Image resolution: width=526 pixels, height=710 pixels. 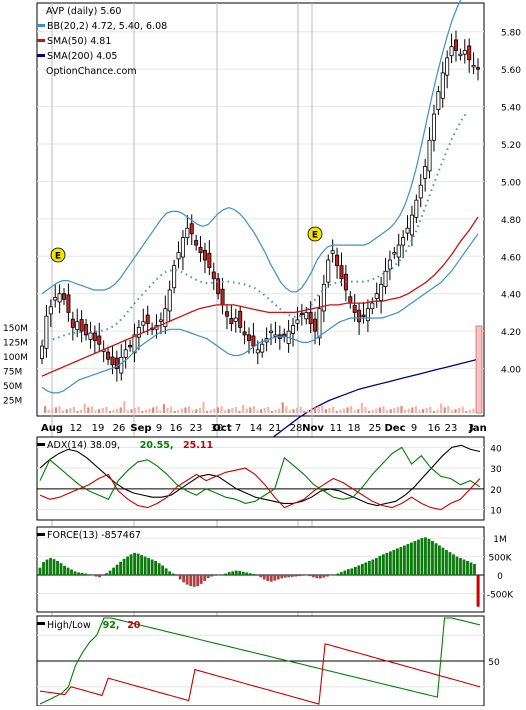 I want to click on force-tick-label: -500K, so click(x=500, y=596).